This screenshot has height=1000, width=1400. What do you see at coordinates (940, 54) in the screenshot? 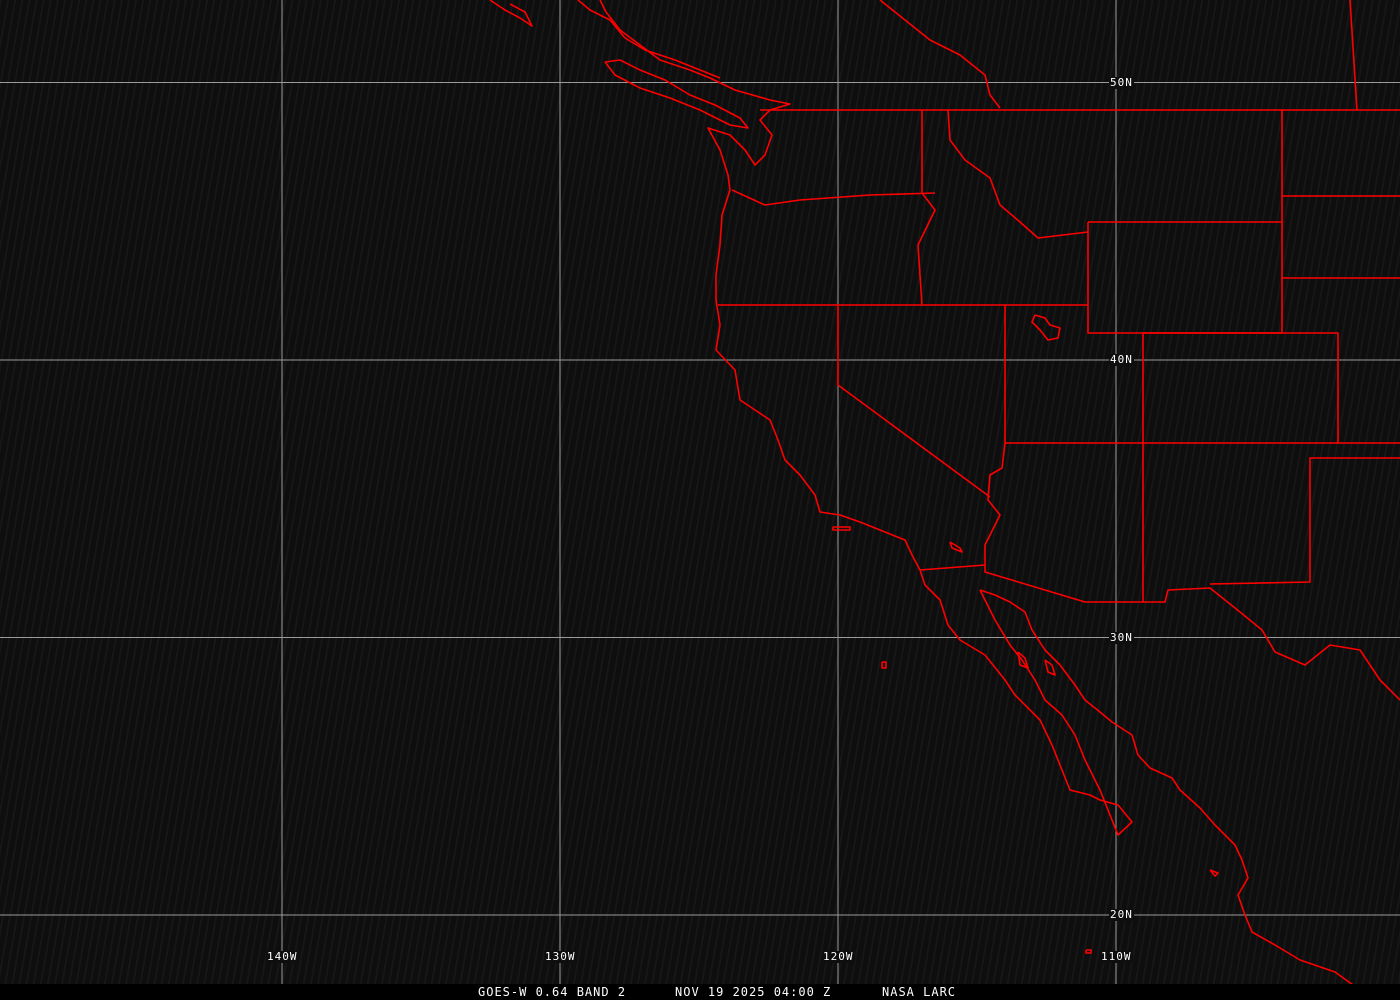
I see `canada-bc-alberta-line` at bounding box center [940, 54].